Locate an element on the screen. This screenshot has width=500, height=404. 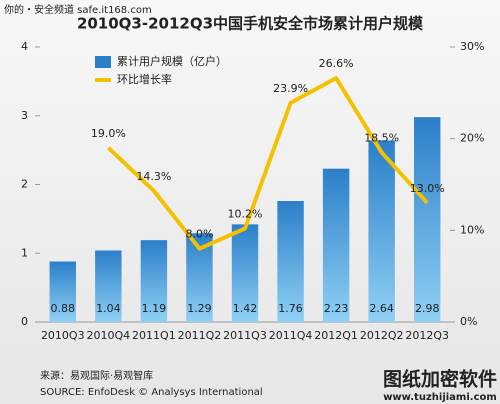
watermark: 图纸加密软件 is located at coordinates (440, 379).